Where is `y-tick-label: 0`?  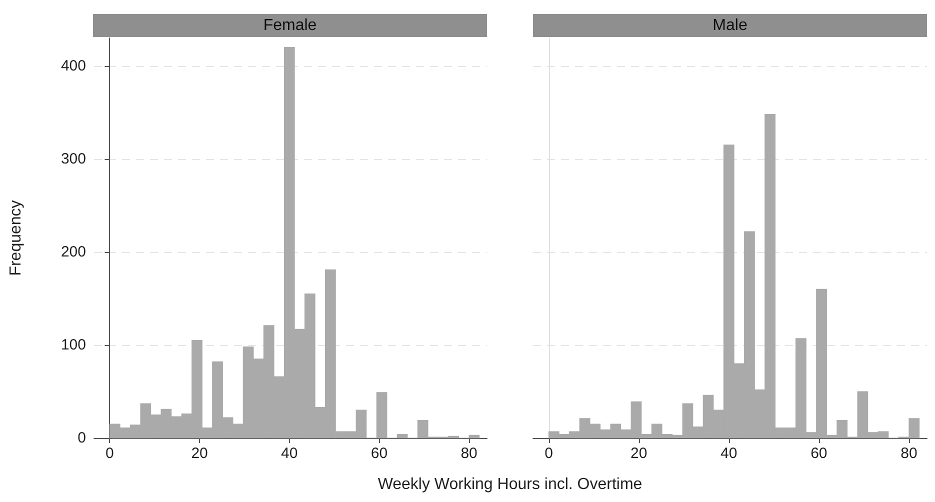 y-tick-label: 0 is located at coordinates (82, 438).